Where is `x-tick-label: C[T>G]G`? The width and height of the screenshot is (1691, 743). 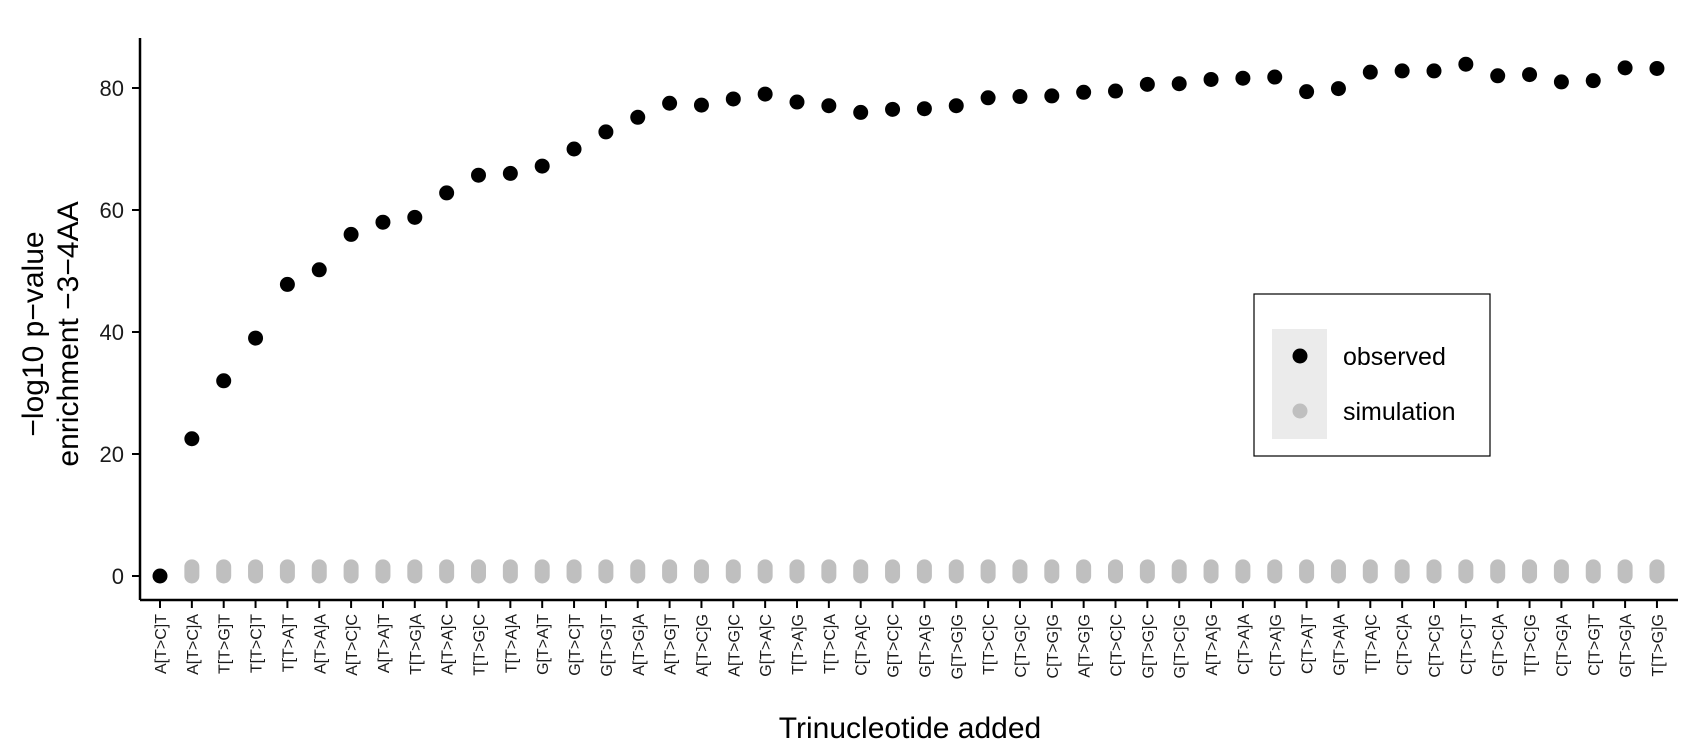 x-tick-label: C[T>G]G is located at coordinates (1053, 646).